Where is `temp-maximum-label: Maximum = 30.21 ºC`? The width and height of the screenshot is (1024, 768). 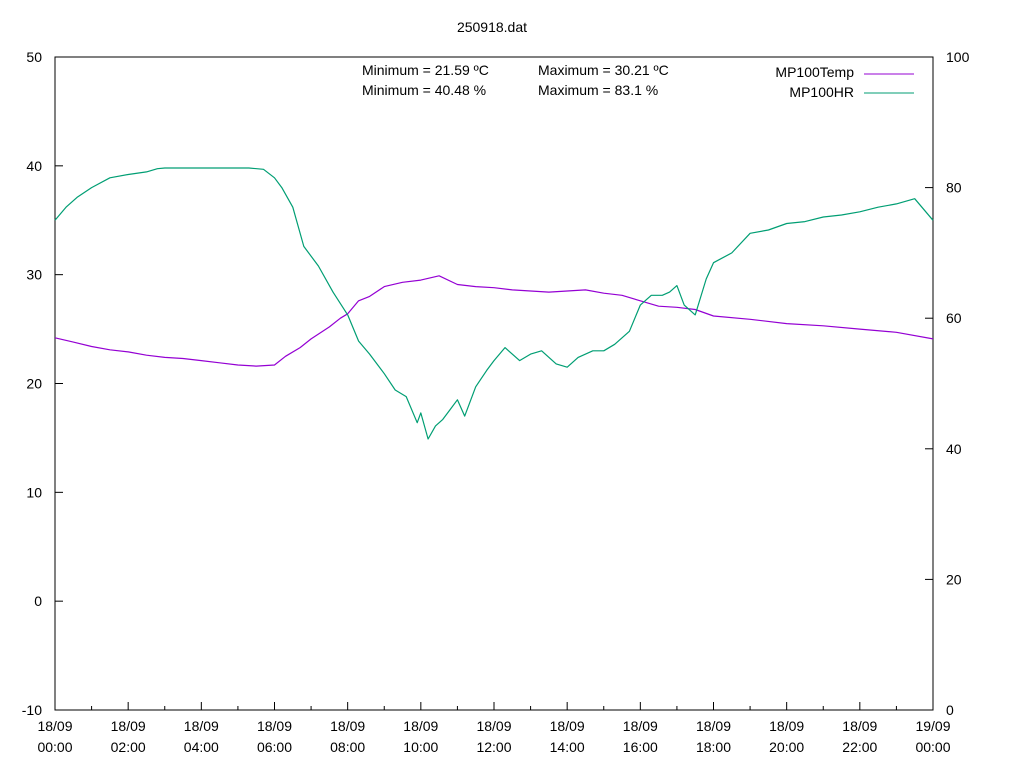
temp-maximum-label: Maximum = 30.21 ºC is located at coordinates (603, 70).